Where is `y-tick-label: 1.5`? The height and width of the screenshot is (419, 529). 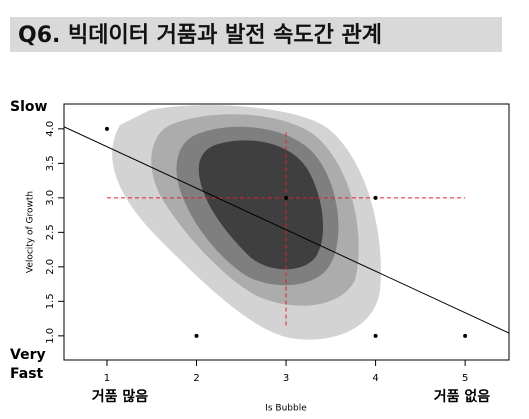
y-tick-label: 1.5 is located at coordinates (50, 301).